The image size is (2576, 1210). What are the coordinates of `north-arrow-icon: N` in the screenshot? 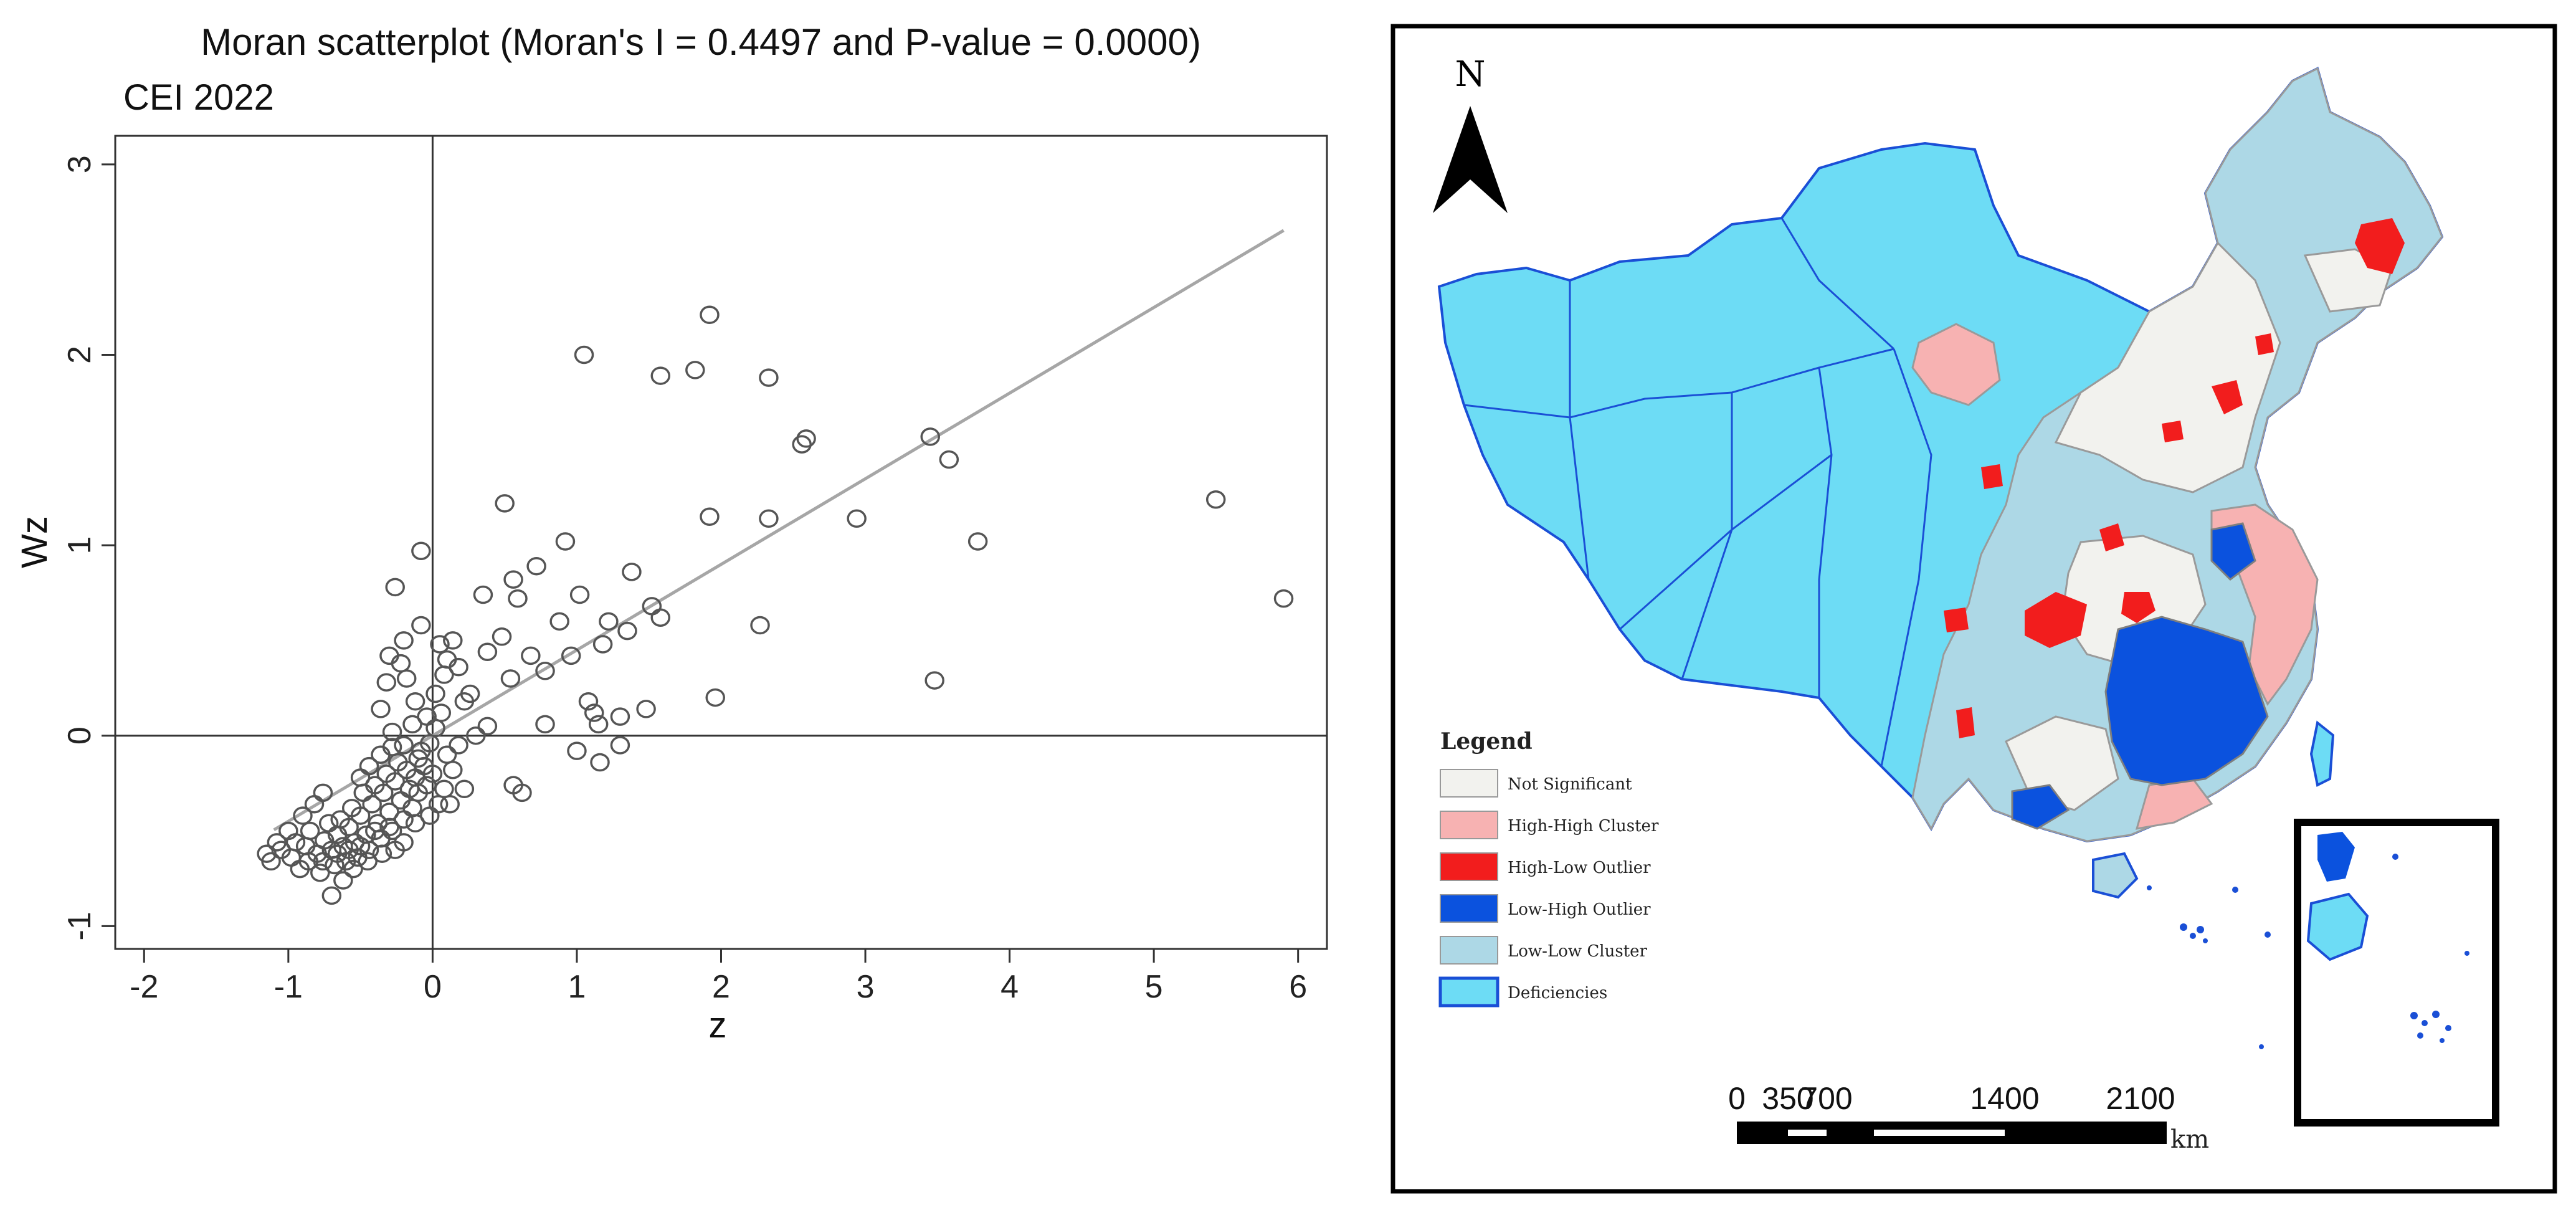 It's located at (1470, 133).